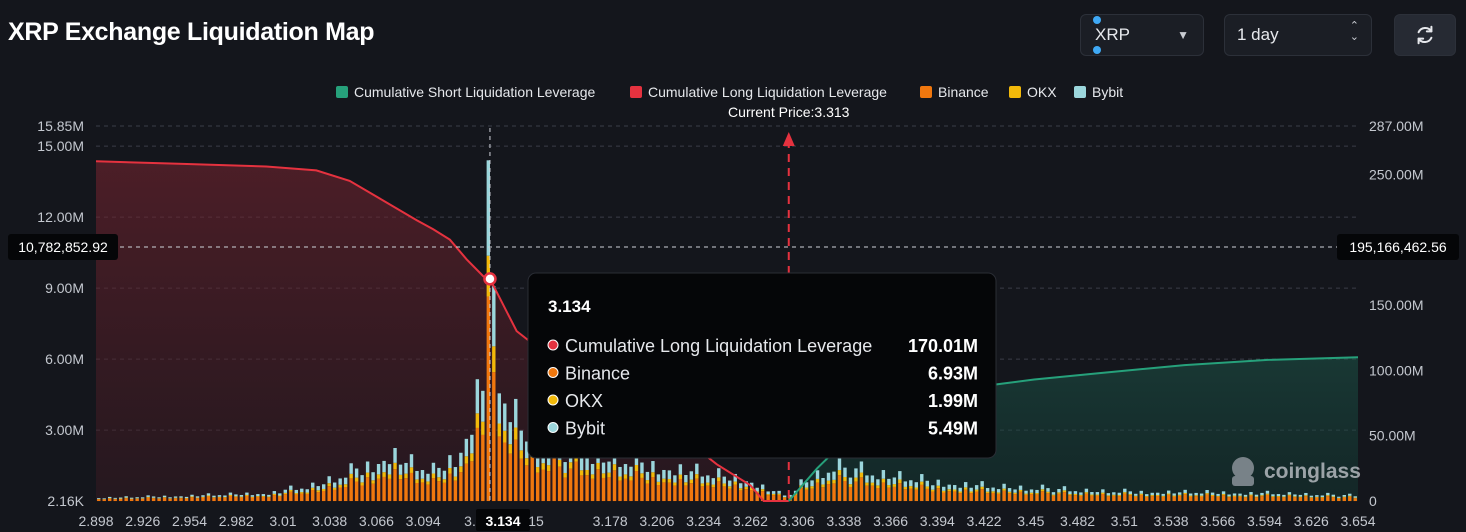 The width and height of the screenshot is (1466, 532). I want to click on y-left-tick-label: 2.16K, so click(65, 501).